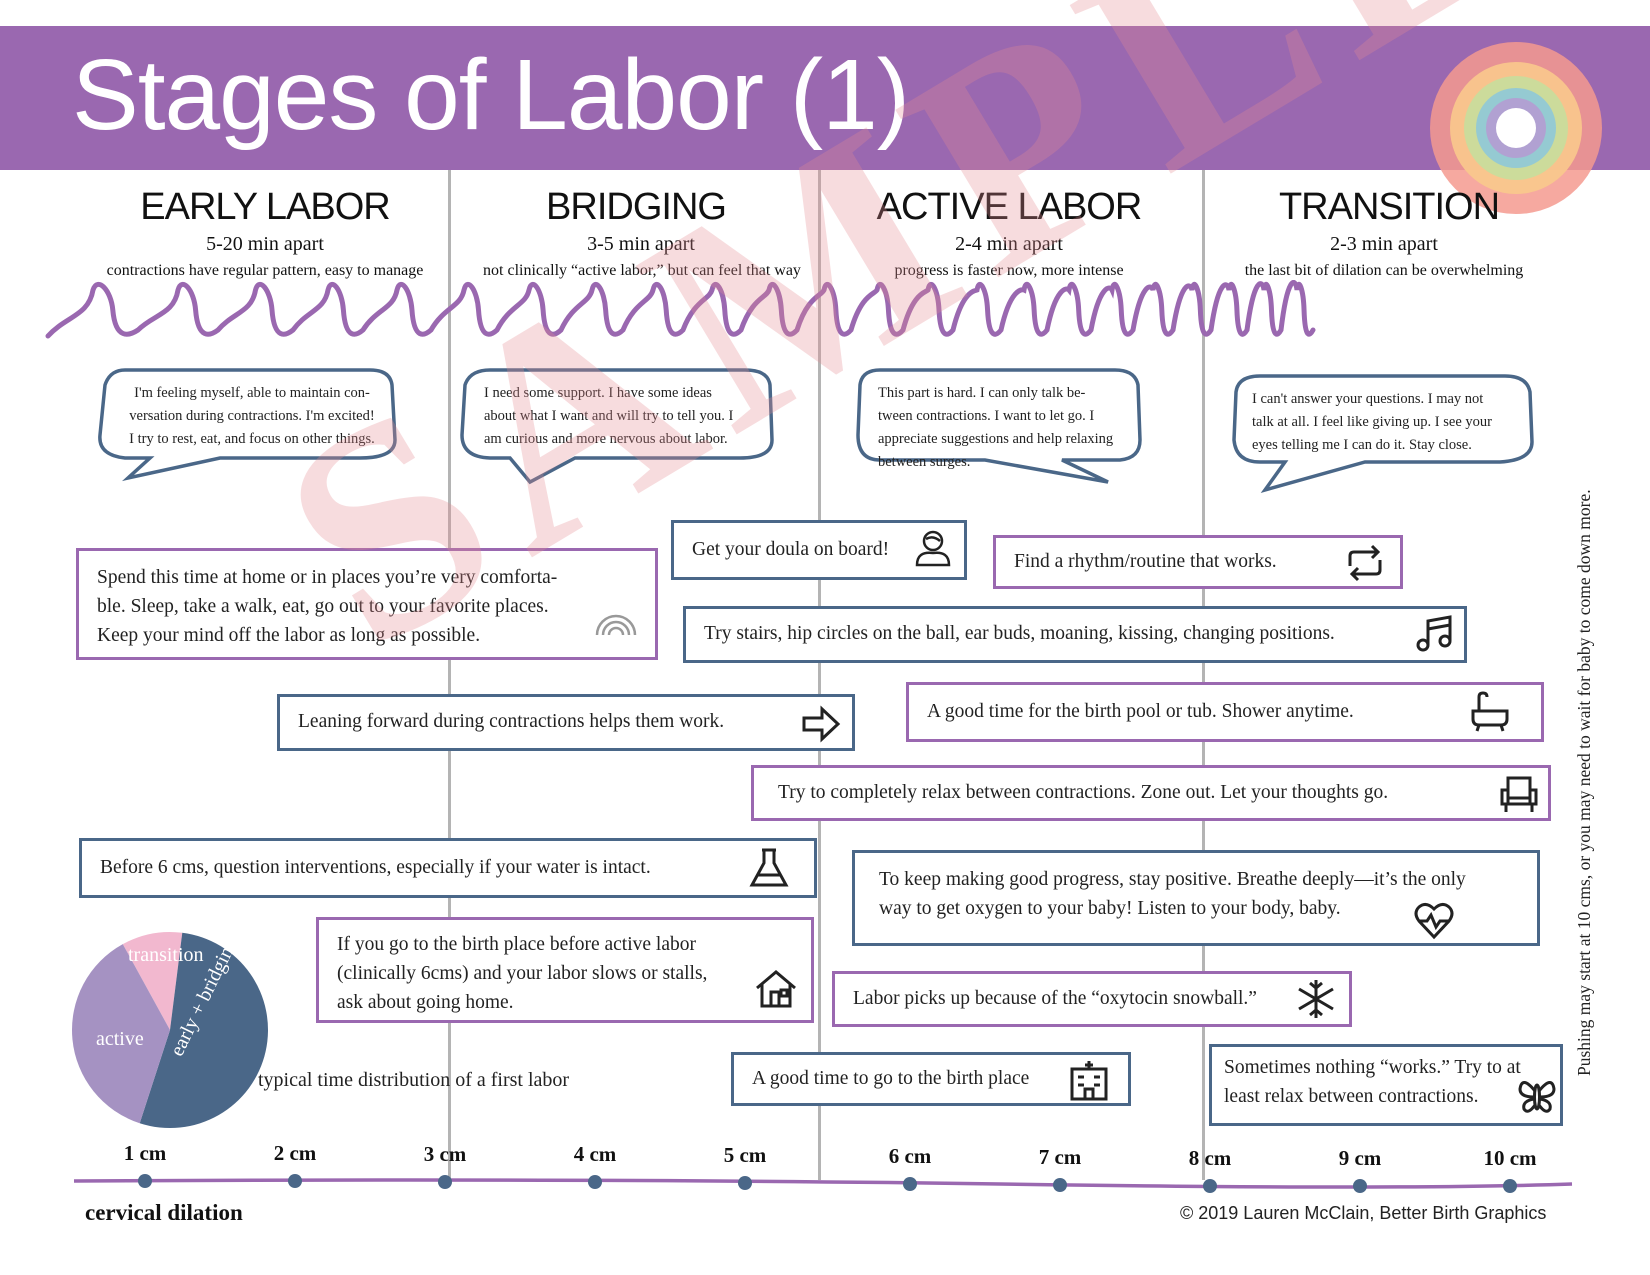  What do you see at coordinates (1510, 1158) in the screenshot?
I see `axis-tick-label: 10 cm` at bounding box center [1510, 1158].